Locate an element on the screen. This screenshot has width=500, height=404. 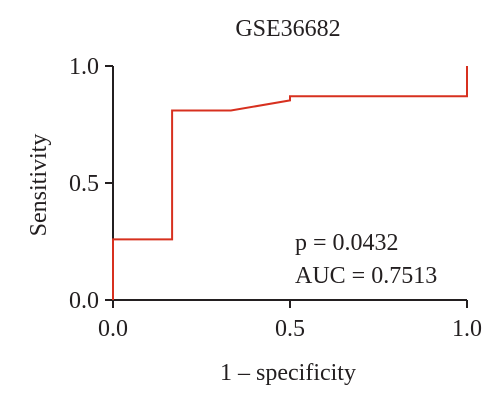
y-tick-group: 0.0 0.5 1.0 is located at coordinates (91, 184).